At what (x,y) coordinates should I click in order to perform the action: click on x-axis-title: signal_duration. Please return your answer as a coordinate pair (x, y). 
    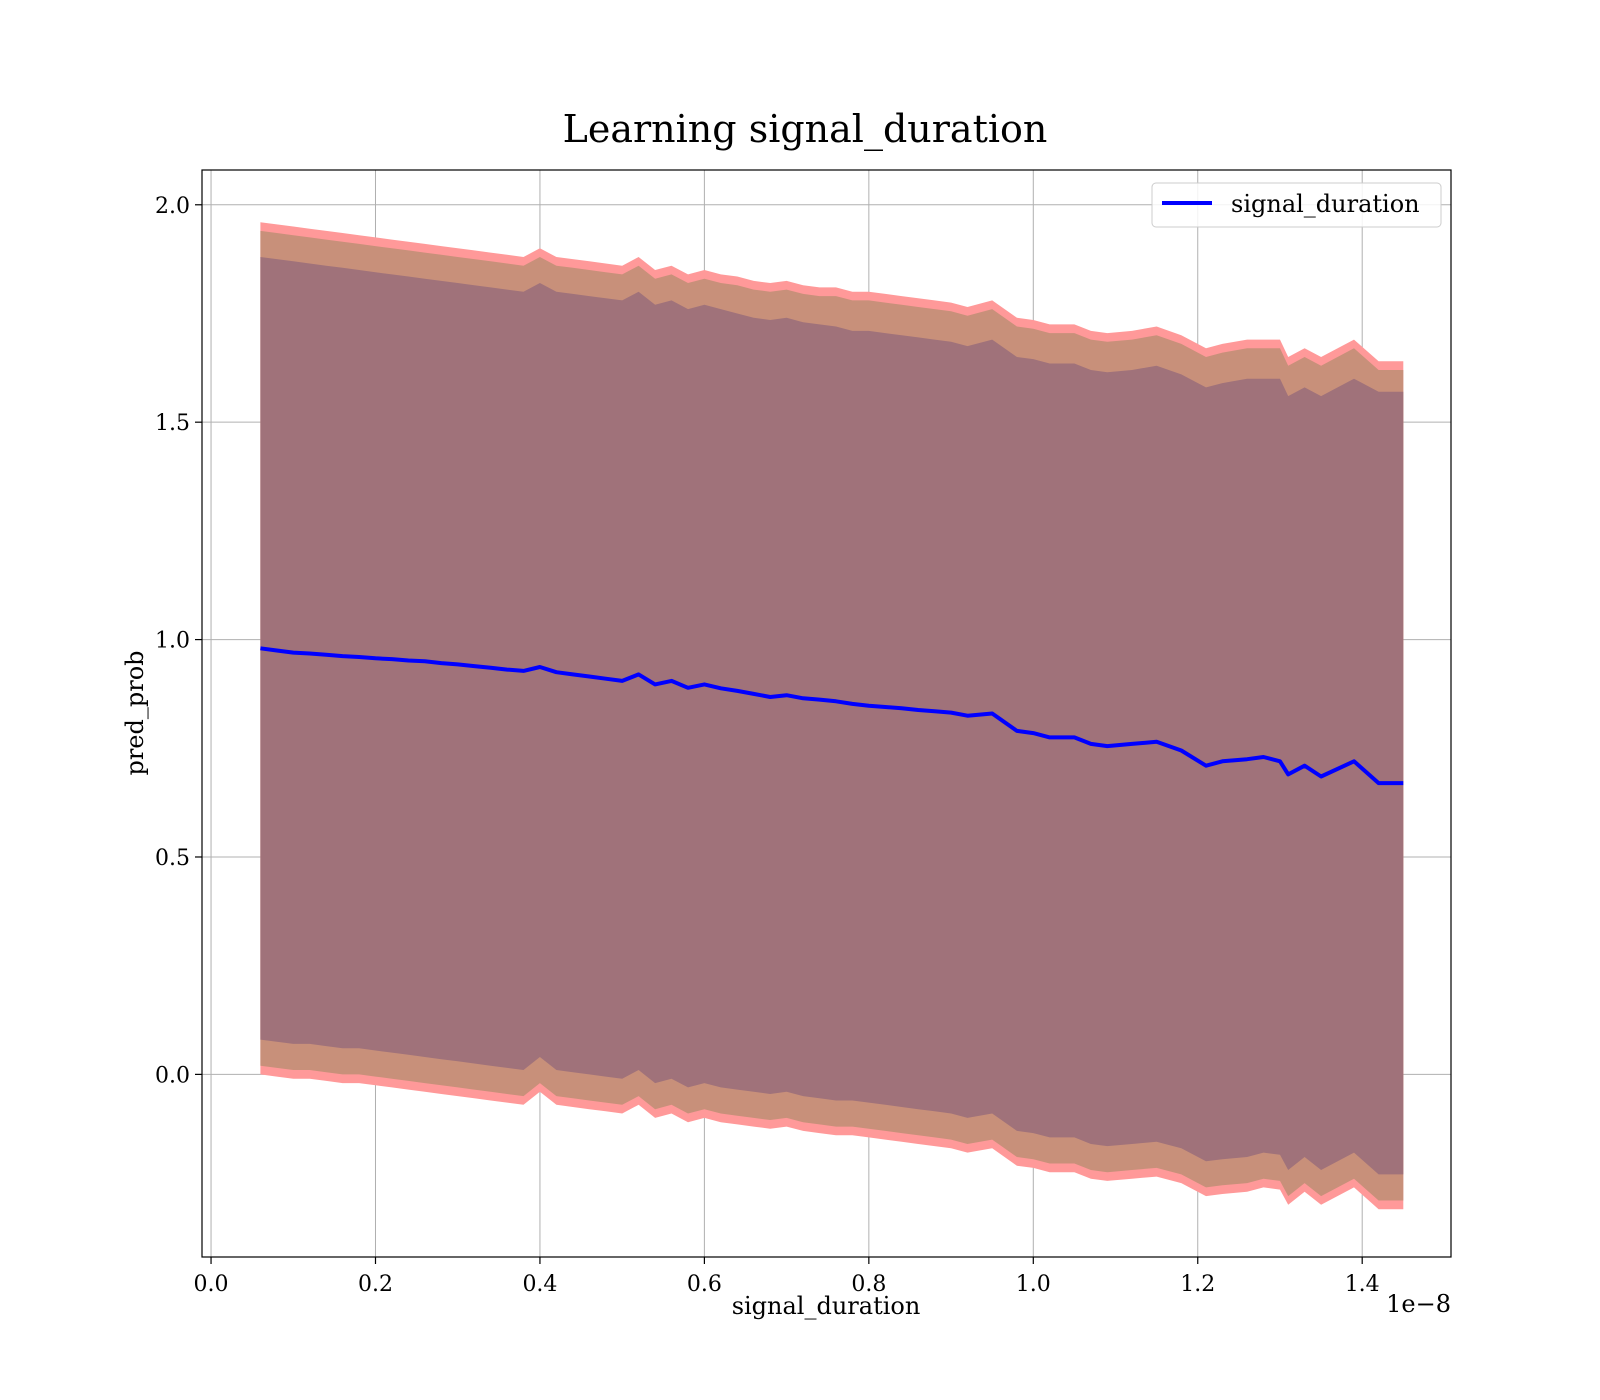
    Looking at the image, I should click on (826, 1306).